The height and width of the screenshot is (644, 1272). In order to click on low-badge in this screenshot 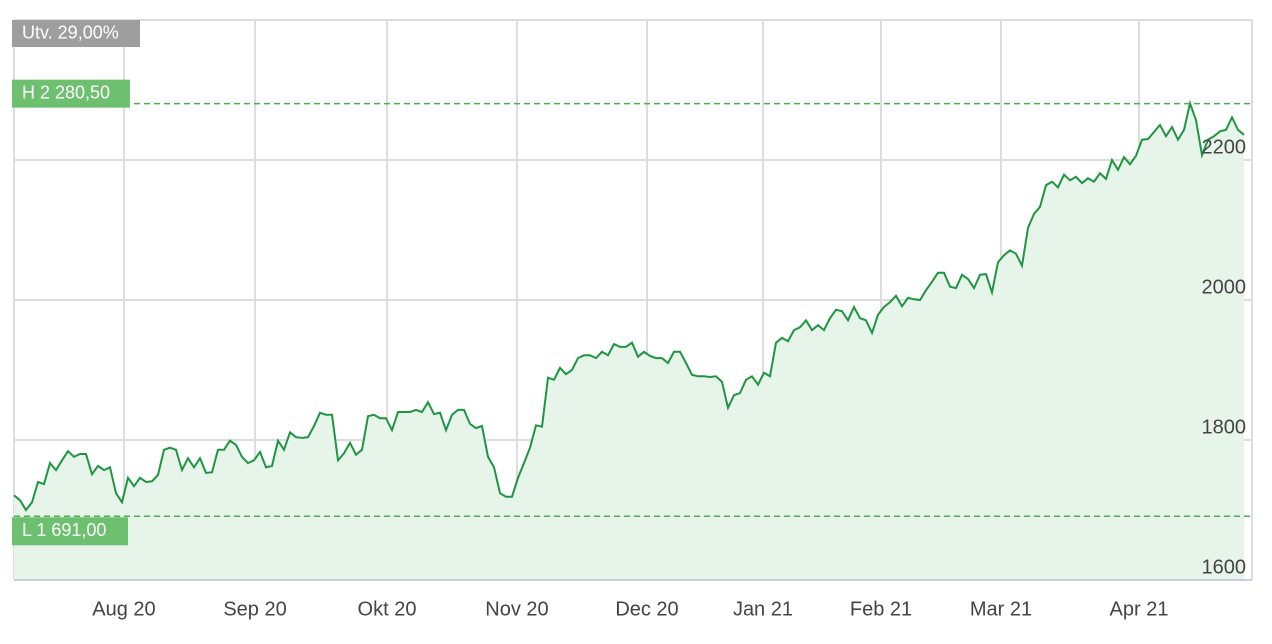, I will do `click(70, 531)`.